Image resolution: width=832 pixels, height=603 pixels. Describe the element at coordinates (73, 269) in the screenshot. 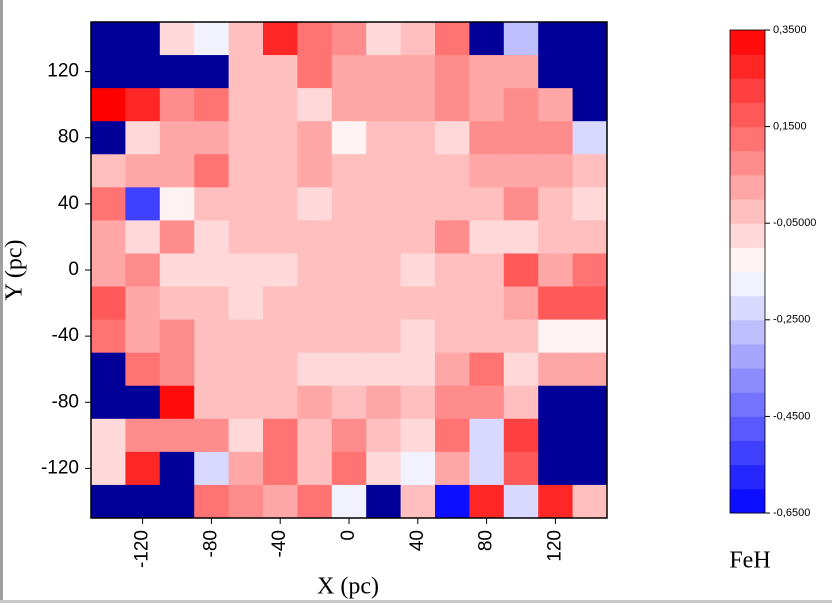

I see `y-tick-label: 0` at that location.